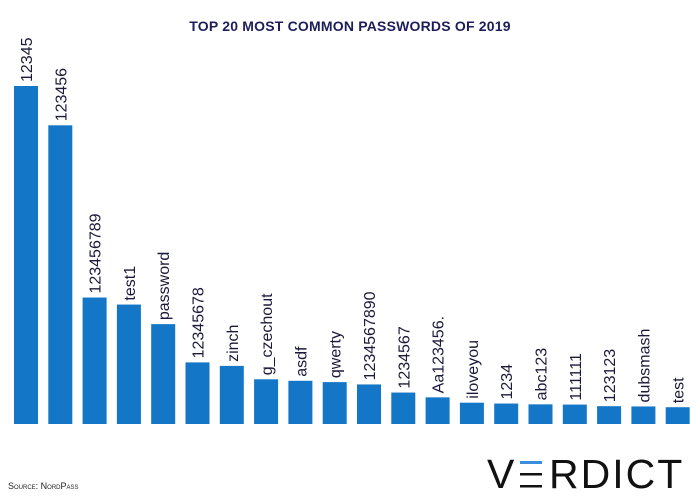 The image size is (700, 504). I want to click on bar-label: g_czechout, so click(267, 334).